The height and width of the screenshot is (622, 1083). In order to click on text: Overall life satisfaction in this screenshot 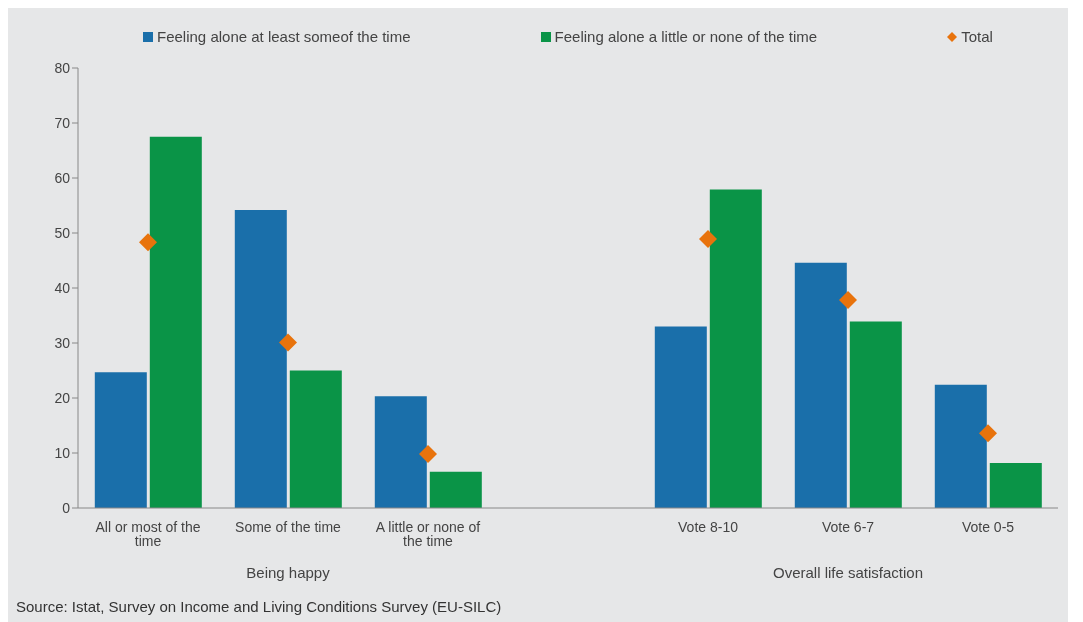, I will do `click(848, 572)`.